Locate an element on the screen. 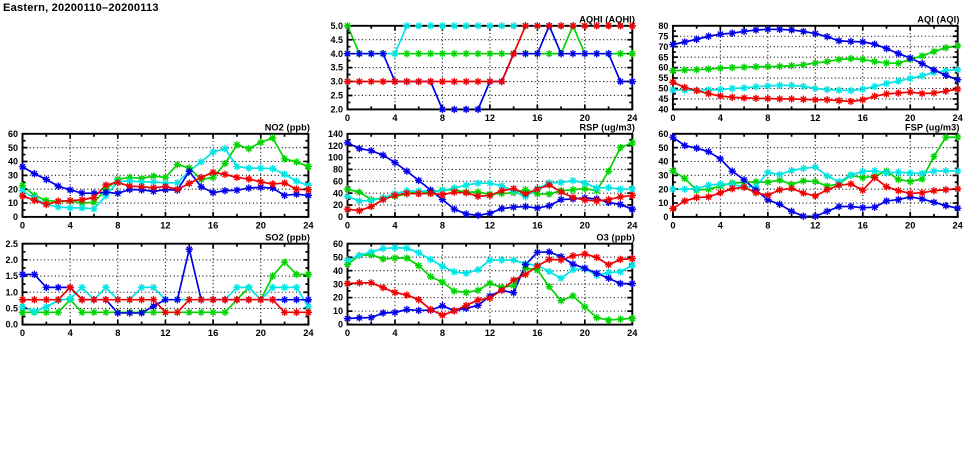 The height and width of the screenshot is (452, 975). svg-text: 3.0 is located at coordinates (336, 82).